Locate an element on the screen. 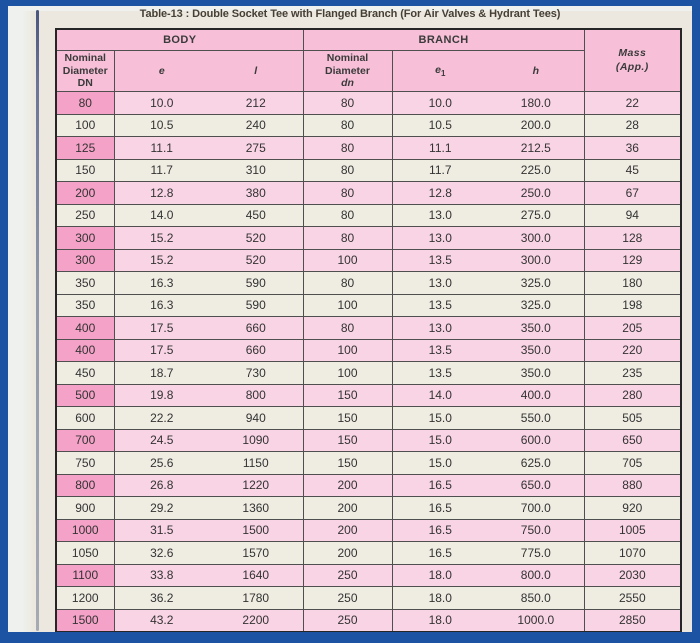 The height and width of the screenshot is (643, 700). l-symbol: l is located at coordinates (256, 70).